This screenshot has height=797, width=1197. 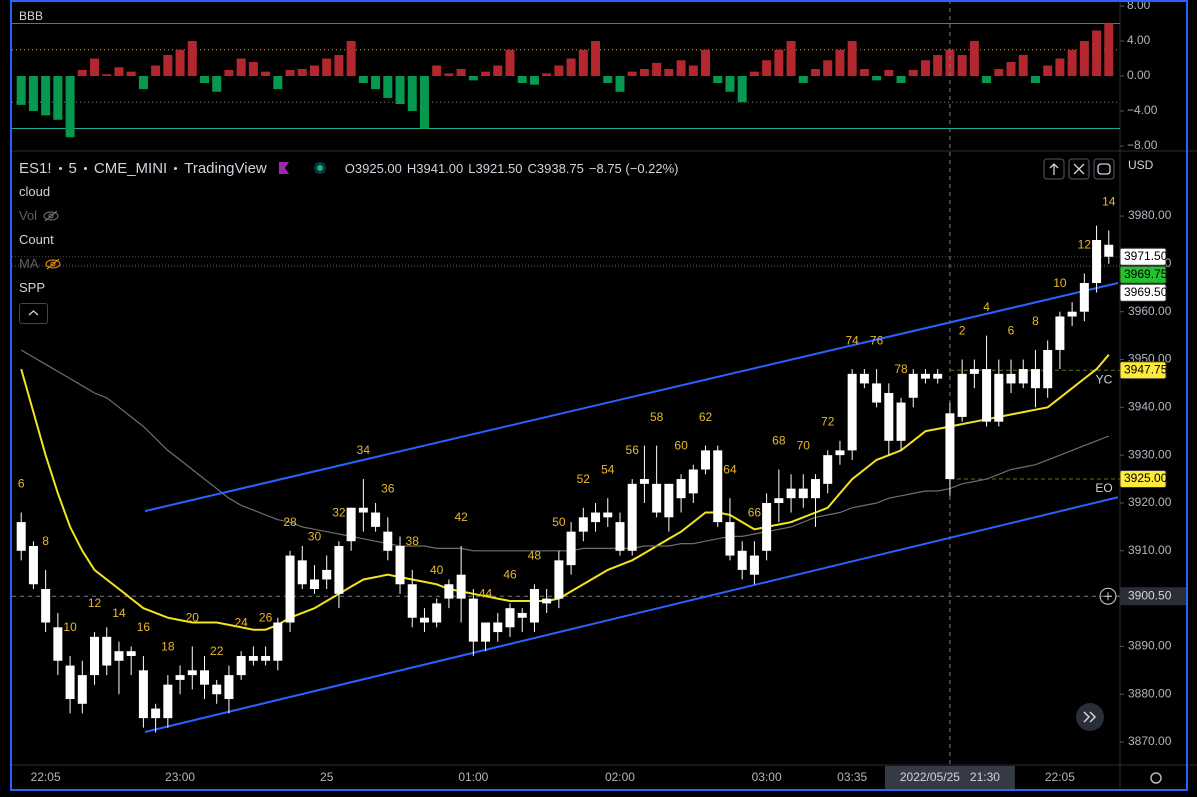 What do you see at coordinates (1146, 369) in the screenshot?
I see `price-label: 3947.75` at bounding box center [1146, 369].